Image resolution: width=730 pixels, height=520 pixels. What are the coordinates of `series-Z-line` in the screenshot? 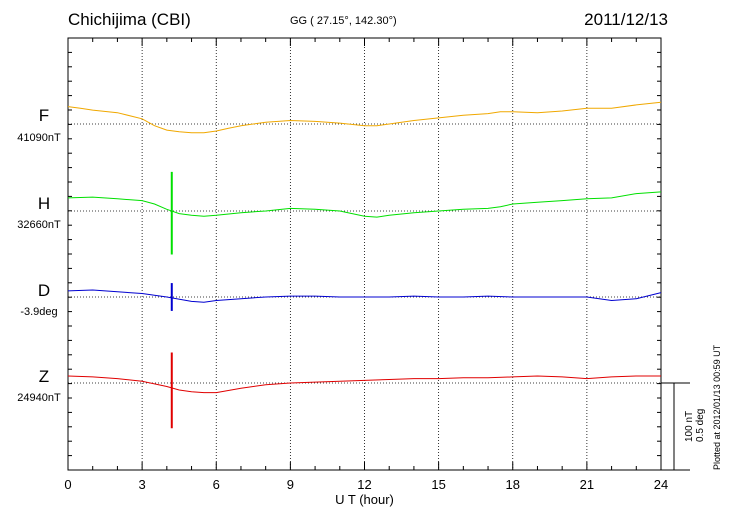 It's located at (364, 384).